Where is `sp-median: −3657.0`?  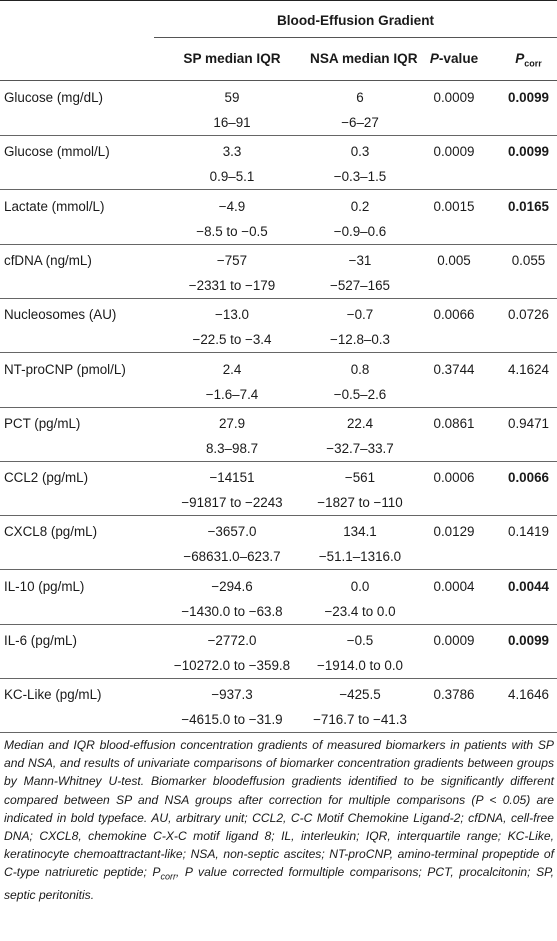
sp-median: −3657.0 is located at coordinates (232, 532).